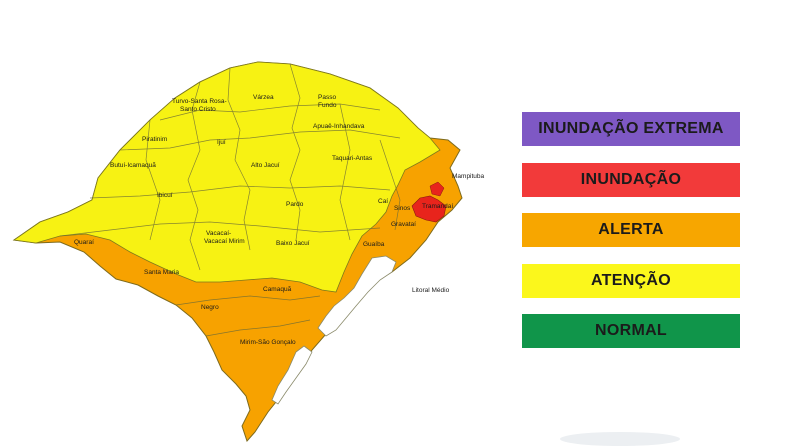 The image size is (797, 446). What do you see at coordinates (277, 289) in the screenshot?
I see `svg-text: Camaquã` at bounding box center [277, 289].